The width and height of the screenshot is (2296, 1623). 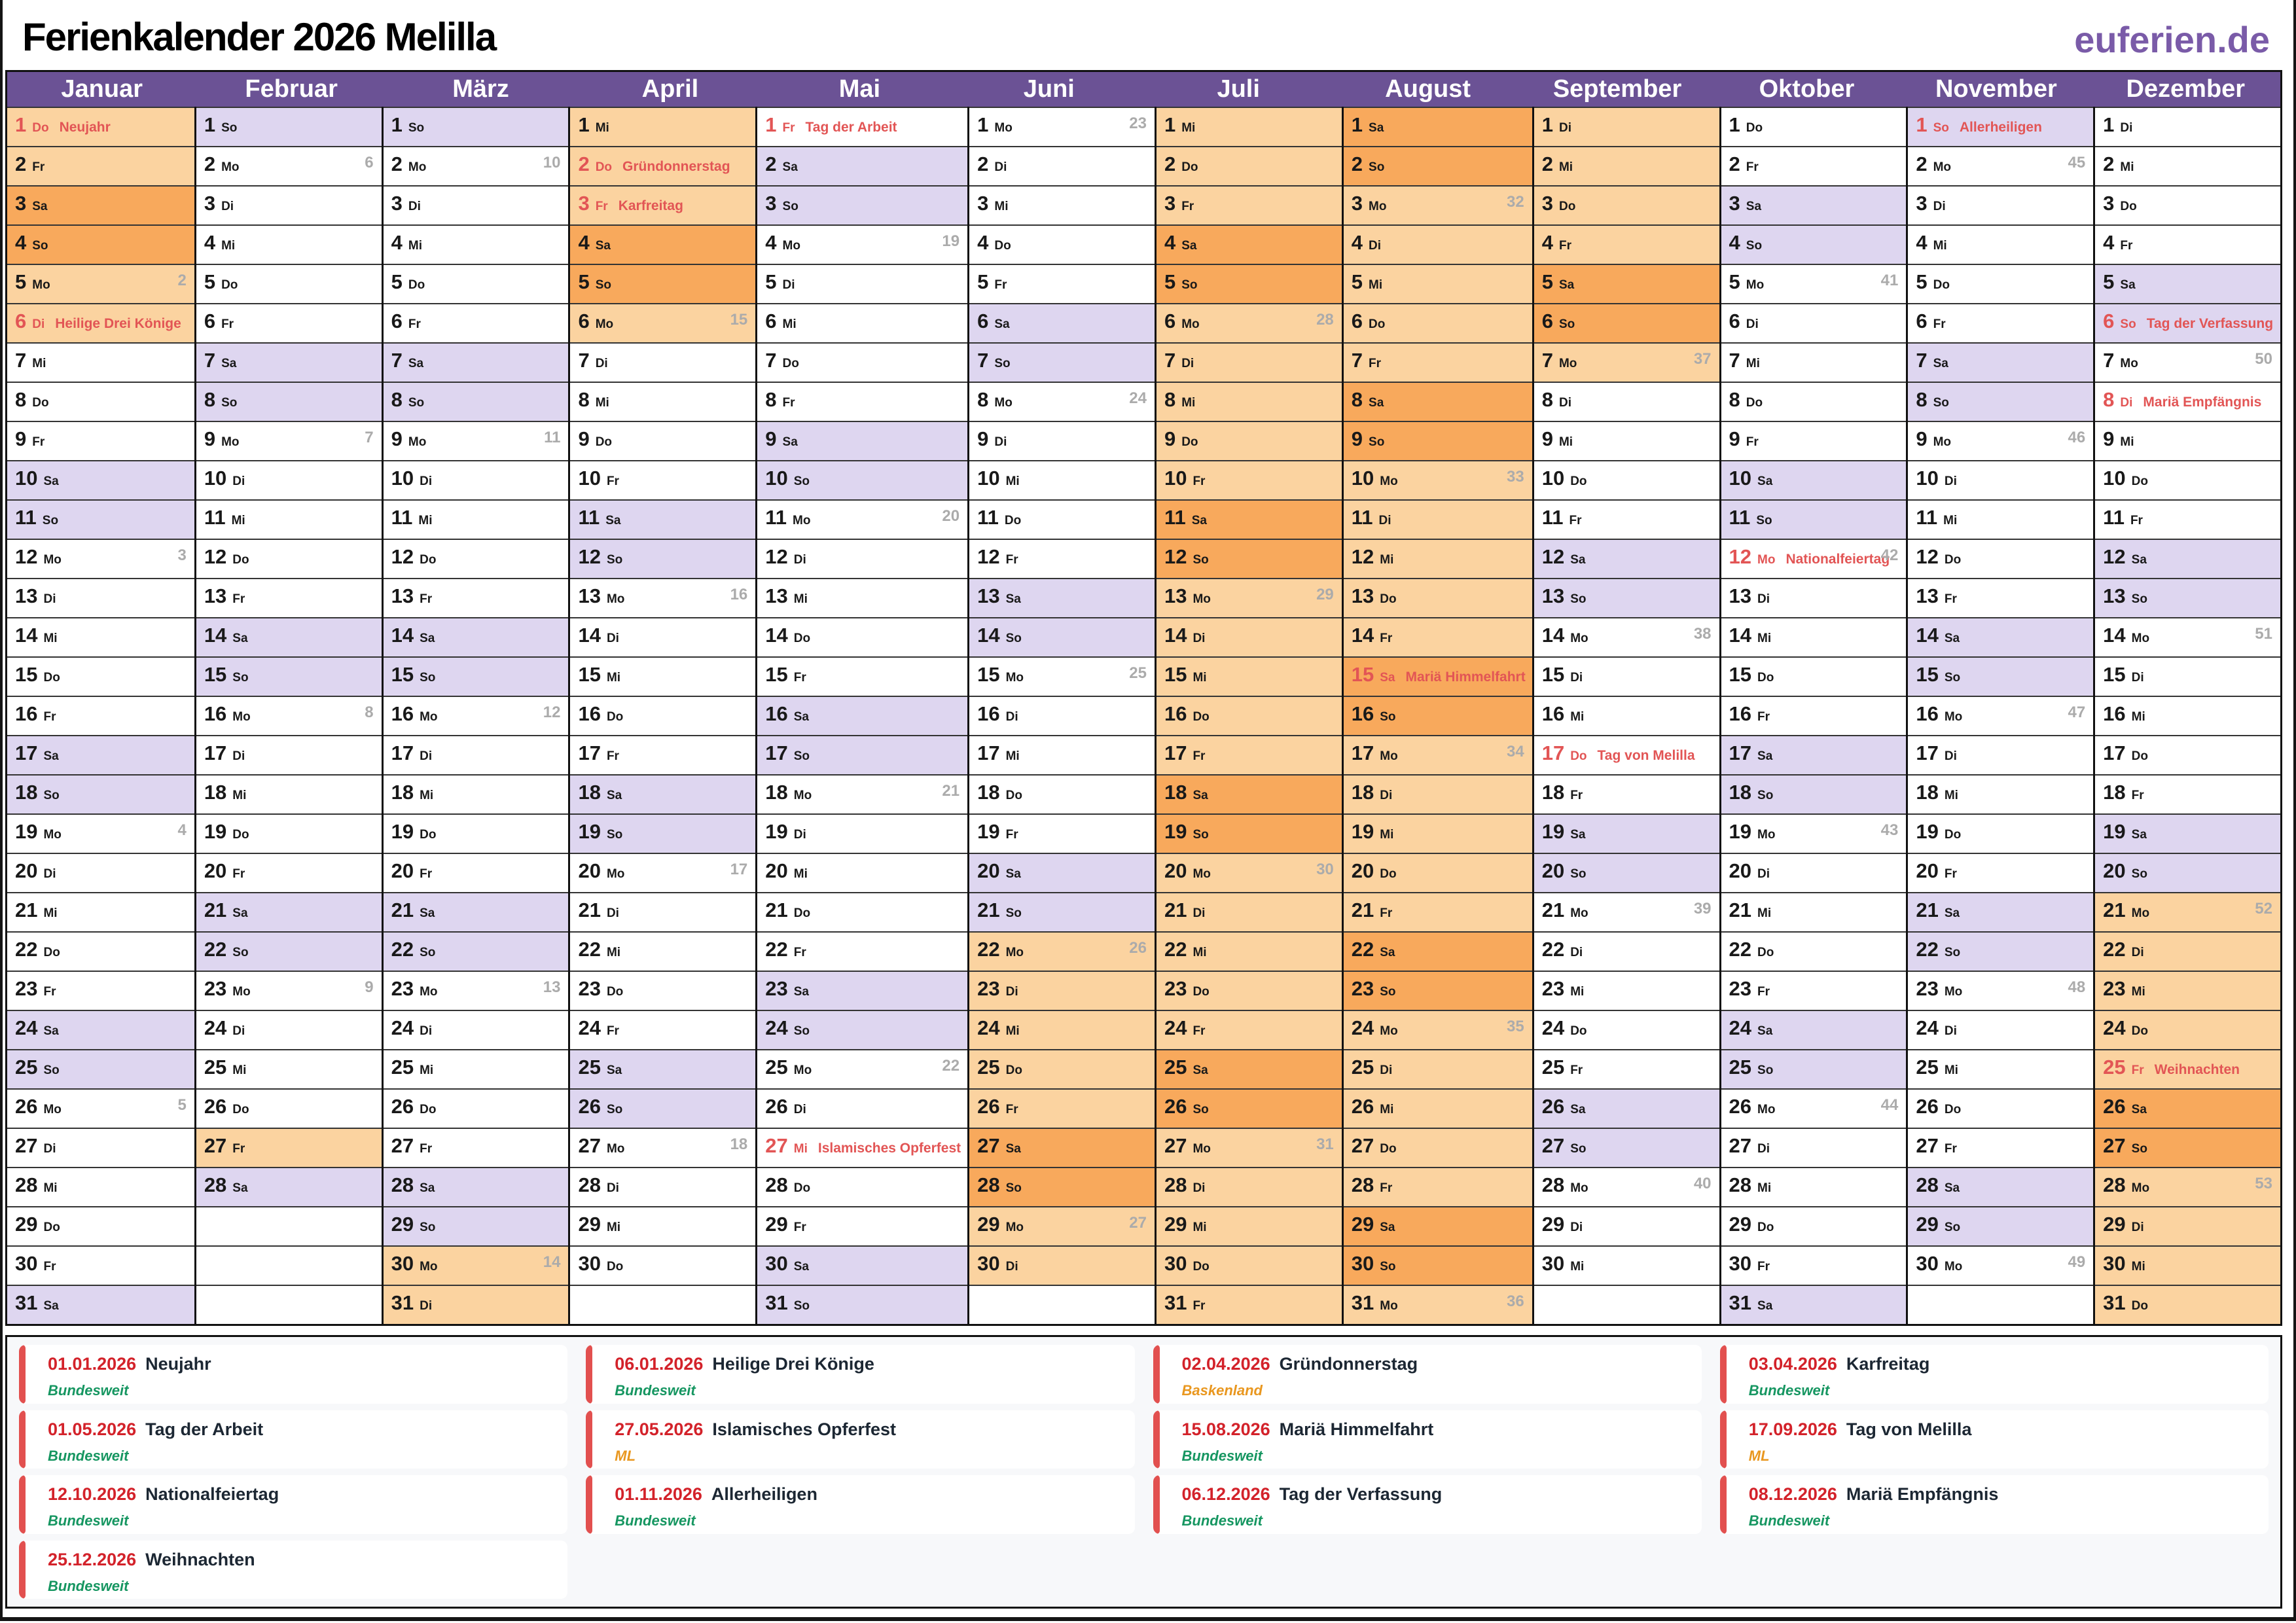 What do you see at coordinates (1225, 1494) in the screenshot?
I see `legend-entry-date: 06.12.2026` at bounding box center [1225, 1494].